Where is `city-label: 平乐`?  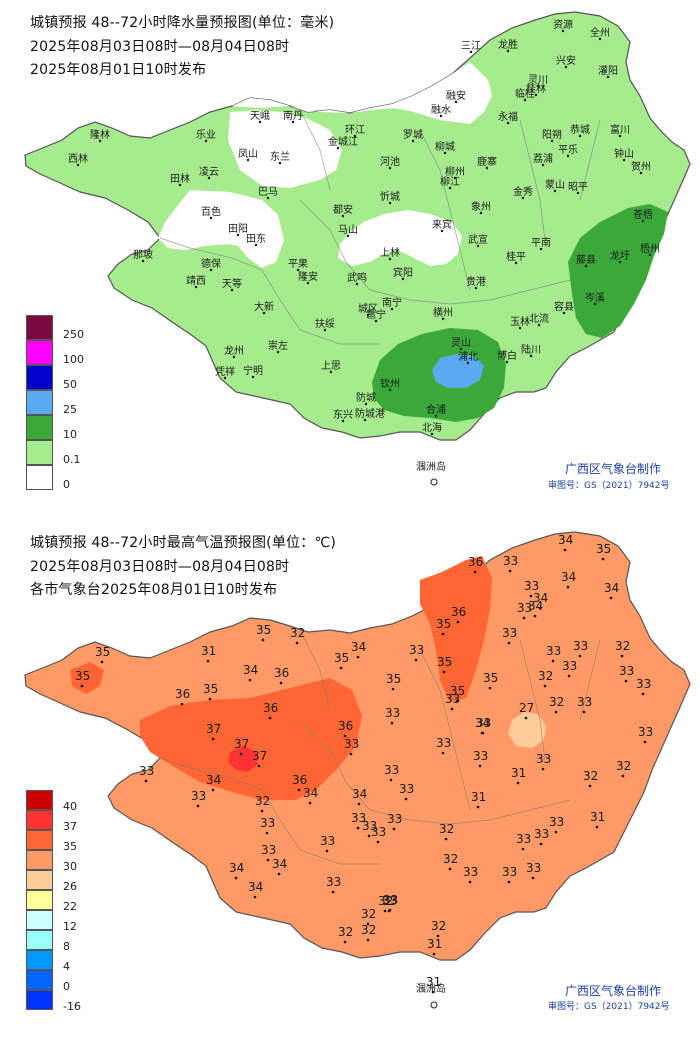
city-label: 平乐 is located at coordinates (568, 150).